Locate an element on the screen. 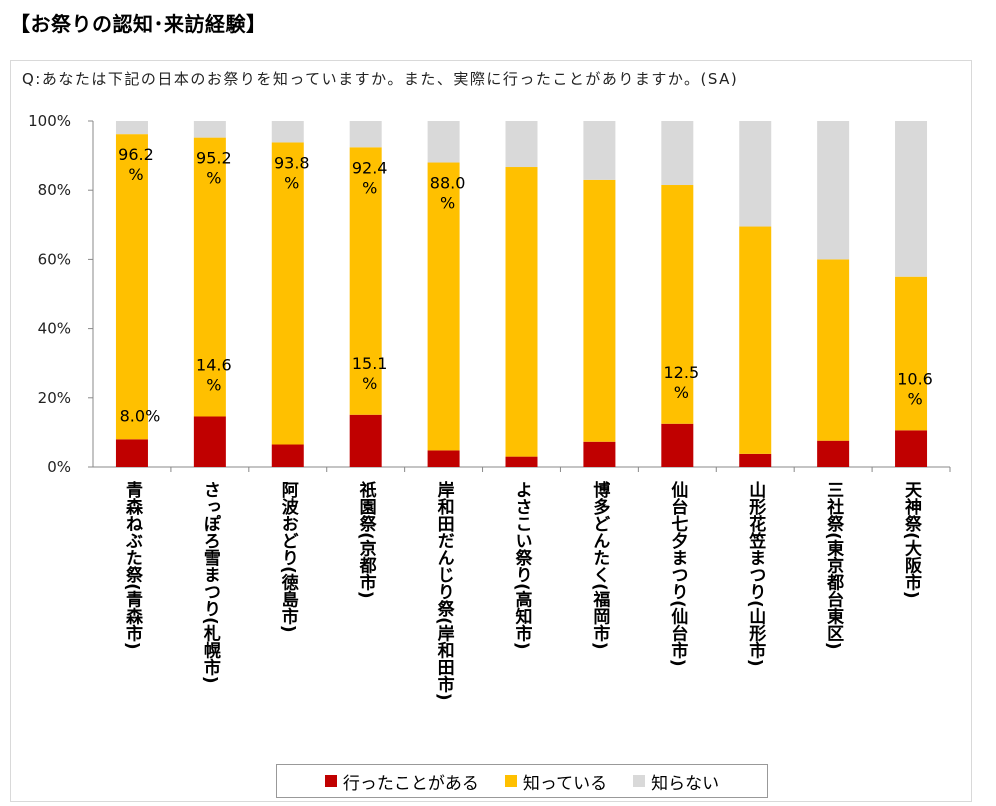  data-label: 96.2% is located at coordinates (136, 164).